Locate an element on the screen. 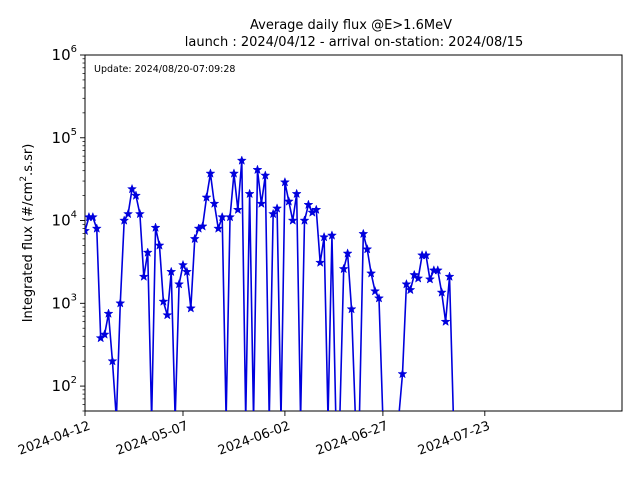  y-tick-label: 10³ is located at coordinates (64, 302).